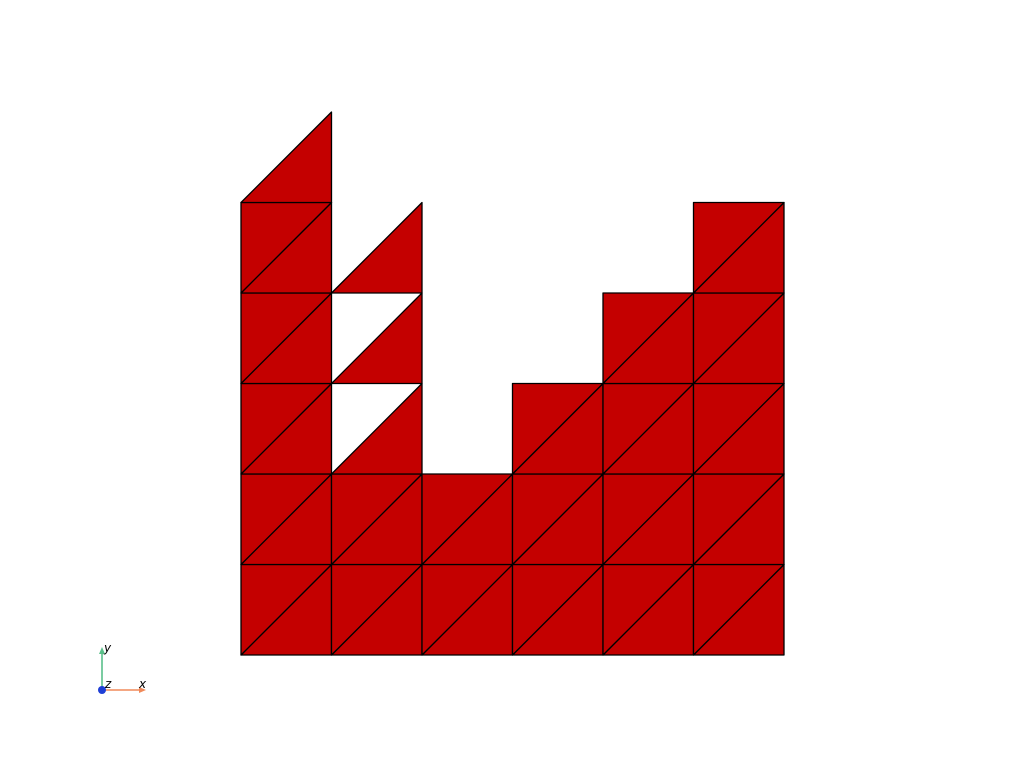 The height and width of the screenshot is (768, 1024). What do you see at coordinates (102, 650) in the screenshot?
I see `y-axis-arrowhead` at bounding box center [102, 650].